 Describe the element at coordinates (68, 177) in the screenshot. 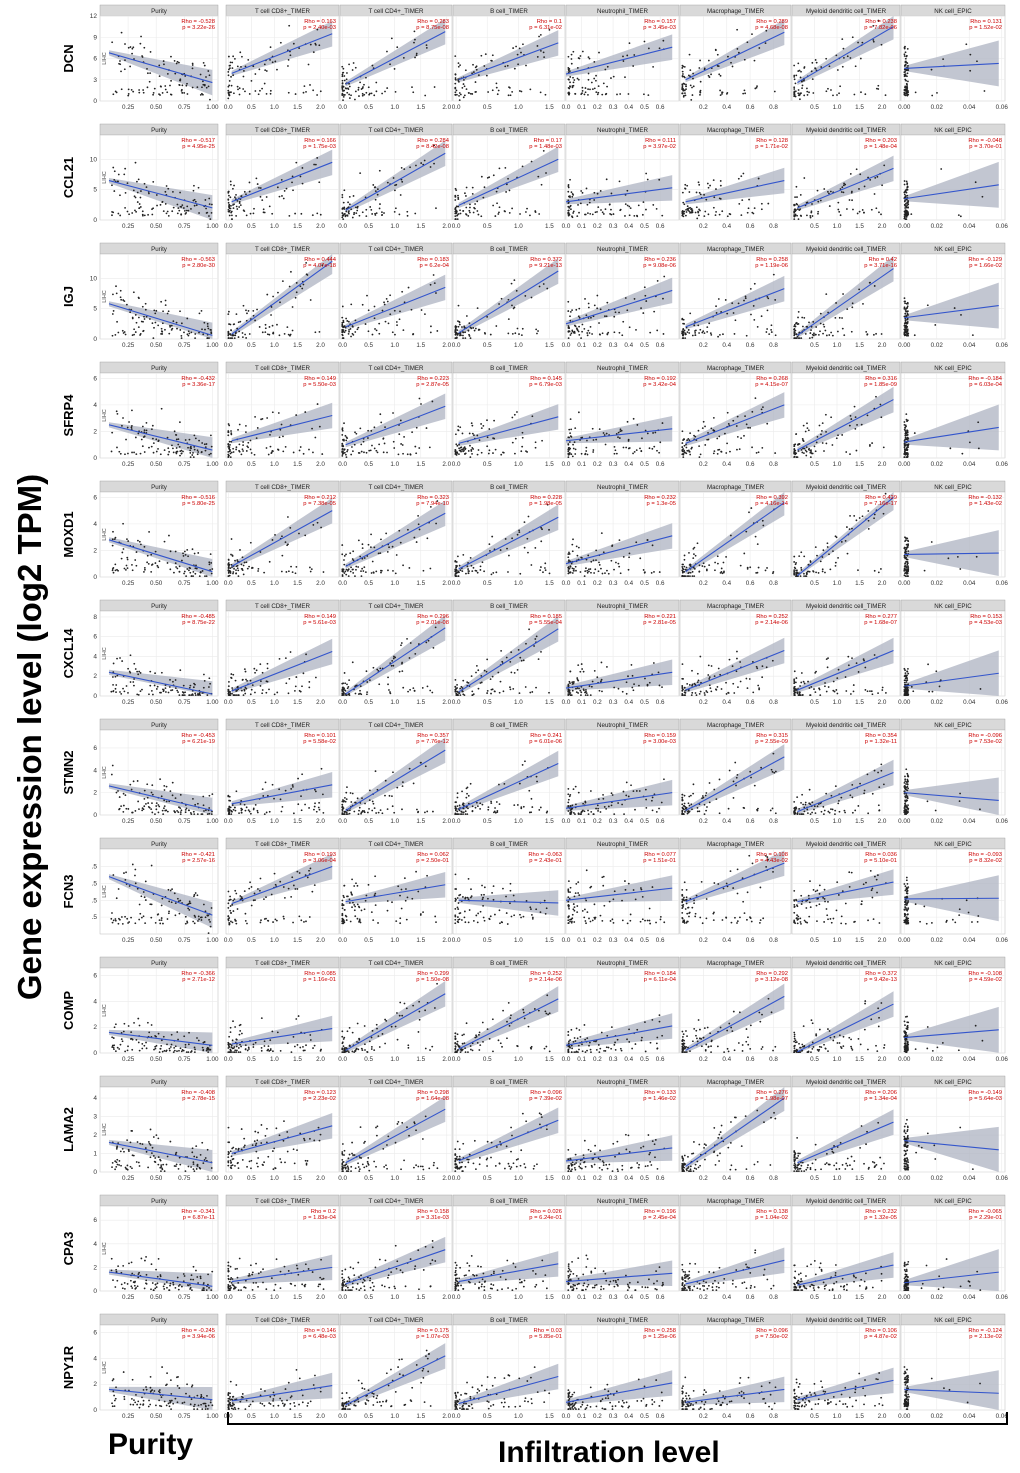

I see `gene-label: CCL21` at that location.